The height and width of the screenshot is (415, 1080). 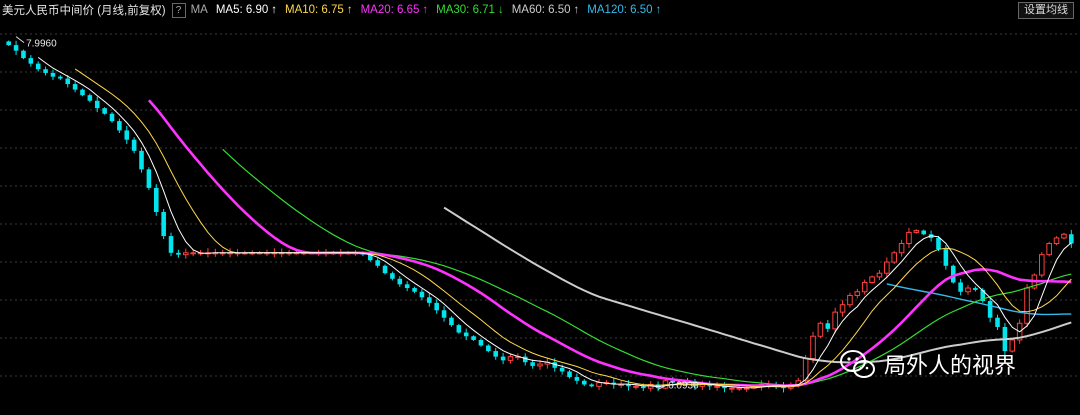 I want to click on ma-legend-value: MA5: 6.90, so click(x=242, y=10).